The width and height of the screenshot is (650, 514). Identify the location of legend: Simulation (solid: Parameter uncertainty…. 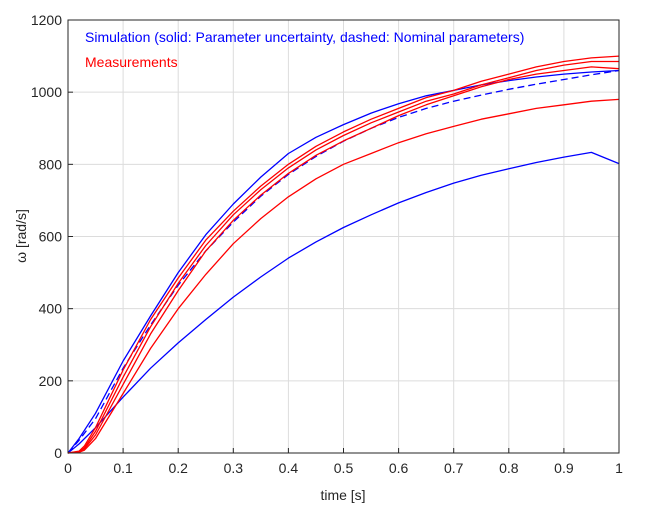
(304, 49).